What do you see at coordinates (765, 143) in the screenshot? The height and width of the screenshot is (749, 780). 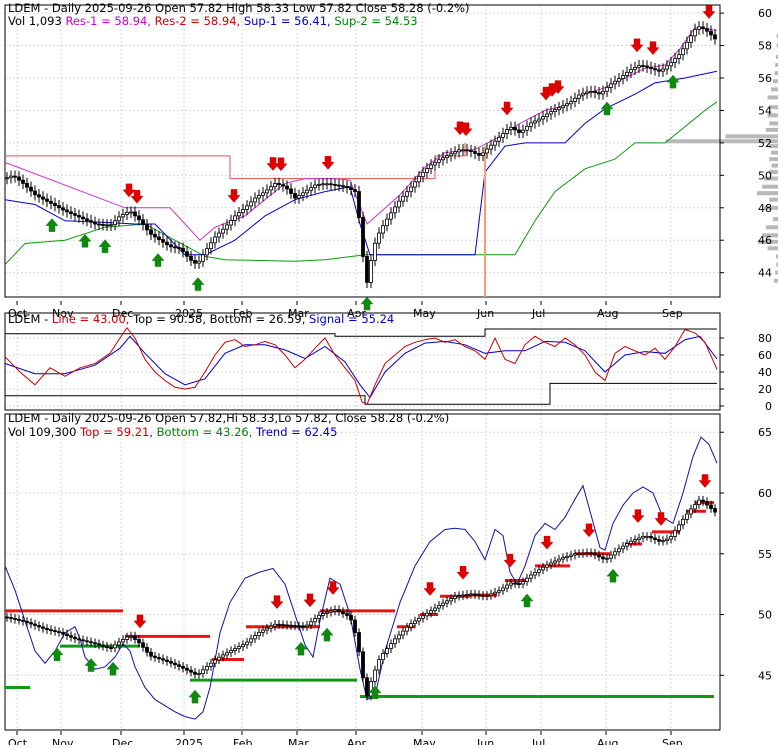 I see `price-tick-label: 52` at bounding box center [765, 143].